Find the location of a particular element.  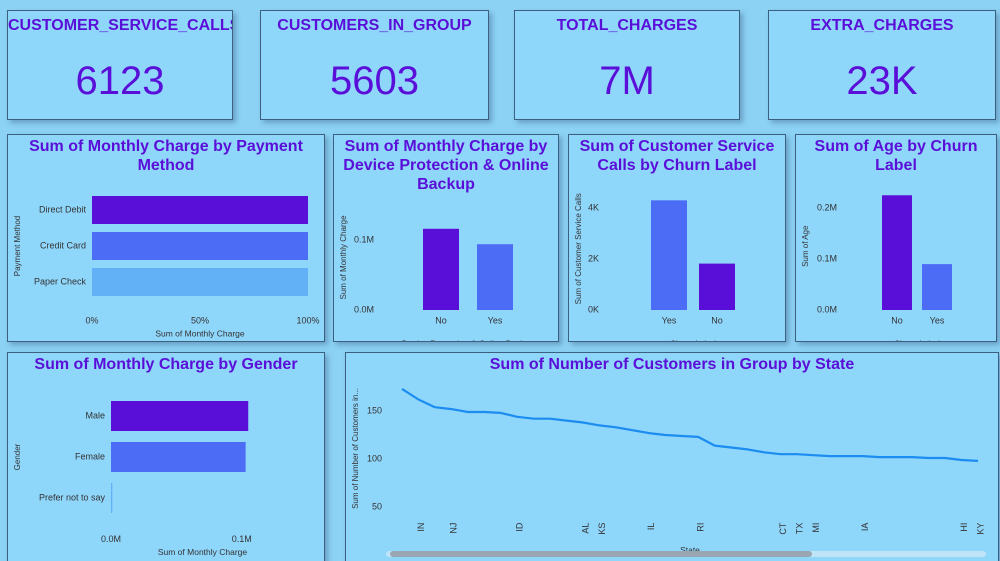

y-axis-label: Sum of Age is located at coordinates (805, 246).